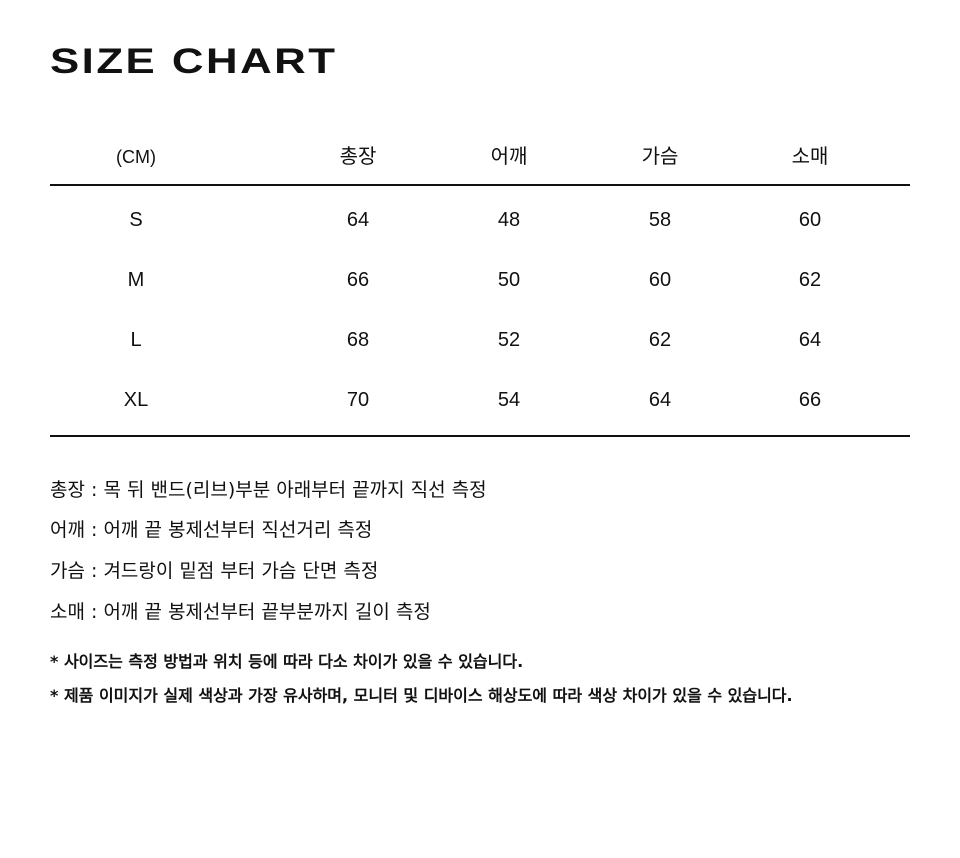 This screenshot has height=858, width=960. I want to click on page-title: SIZE CHART, so click(194, 61).